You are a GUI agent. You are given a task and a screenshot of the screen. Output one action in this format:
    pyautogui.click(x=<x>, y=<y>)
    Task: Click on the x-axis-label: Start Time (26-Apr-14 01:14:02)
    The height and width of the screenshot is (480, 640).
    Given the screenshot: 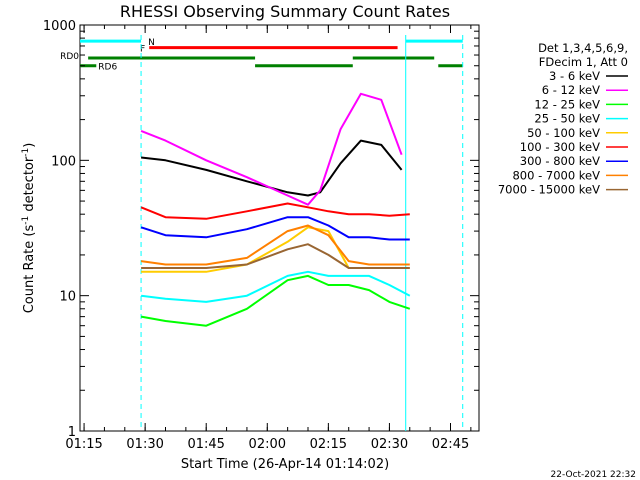 What is the action you would take?
    pyautogui.click(x=285, y=464)
    